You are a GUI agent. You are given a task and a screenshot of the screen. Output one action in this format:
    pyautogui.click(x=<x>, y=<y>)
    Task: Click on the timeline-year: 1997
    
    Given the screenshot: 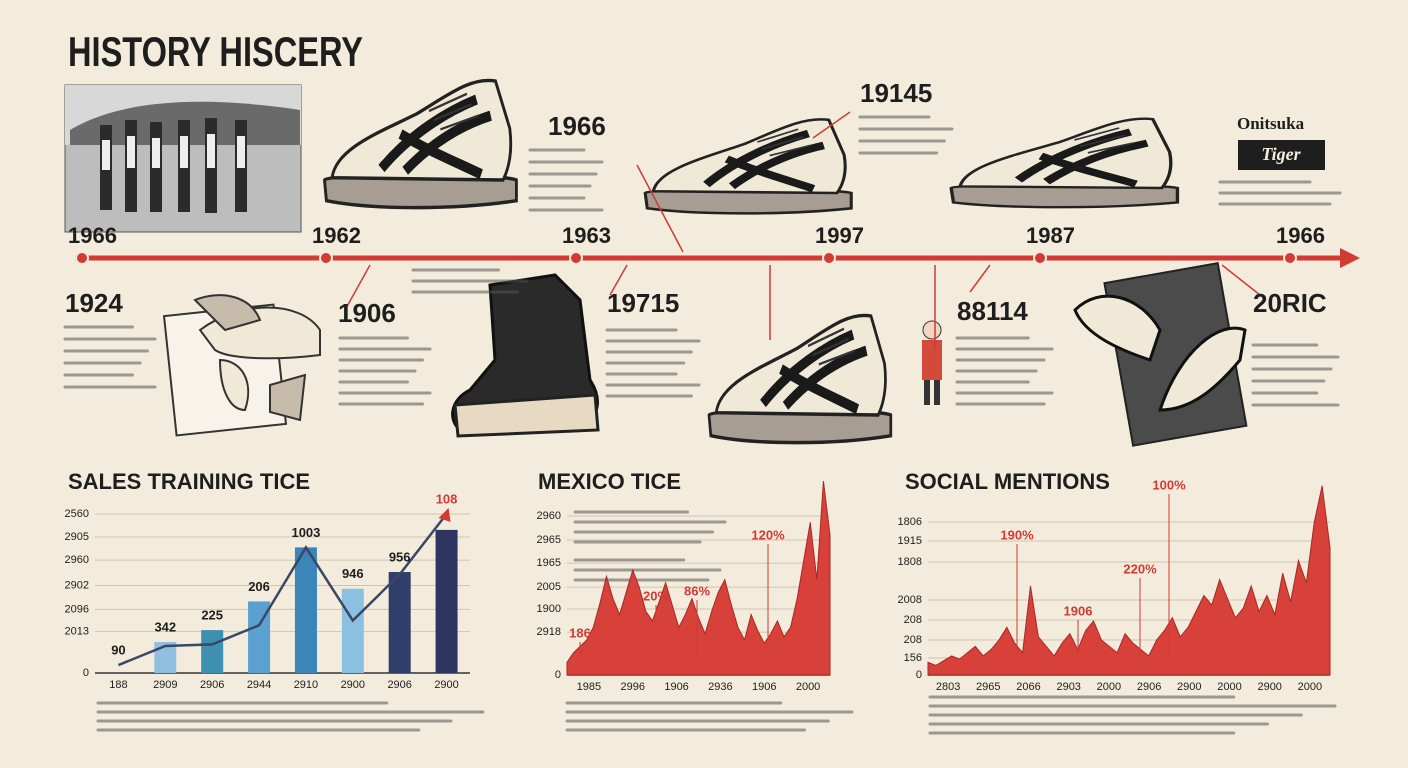 What is the action you would take?
    pyautogui.click(x=839, y=235)
    